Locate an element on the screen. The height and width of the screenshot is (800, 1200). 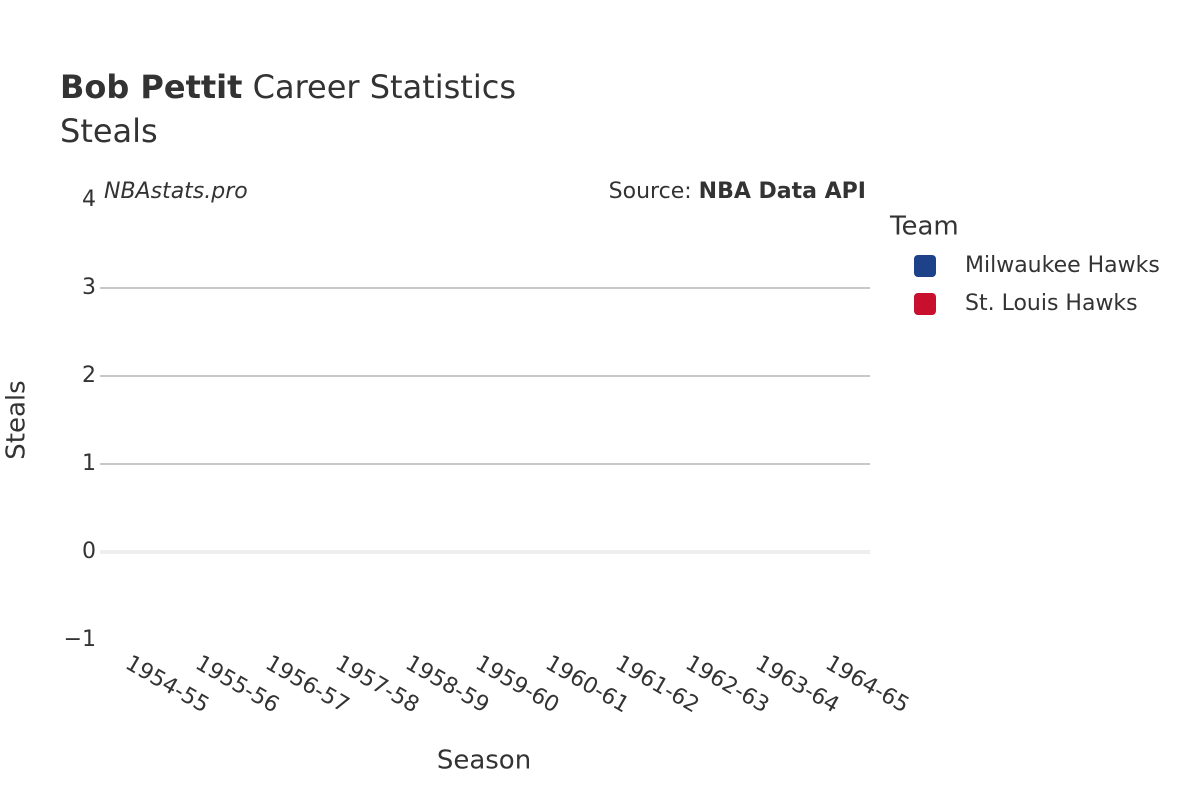
source-name: NBA Data API is located at coordinates (782, 191).